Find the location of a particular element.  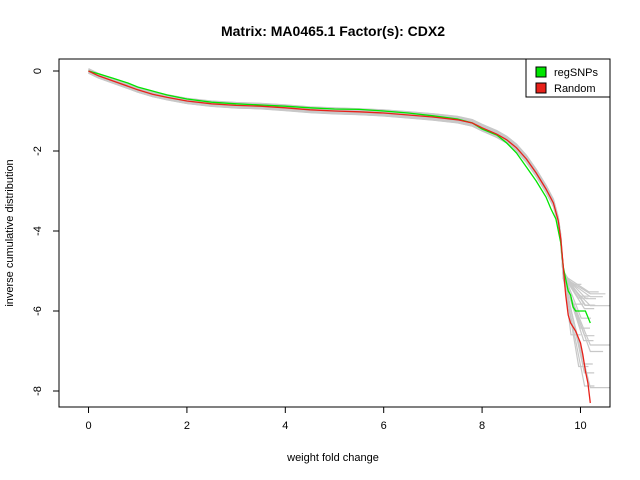

x-tick-label: 8 is located at coordinates (482, 426).